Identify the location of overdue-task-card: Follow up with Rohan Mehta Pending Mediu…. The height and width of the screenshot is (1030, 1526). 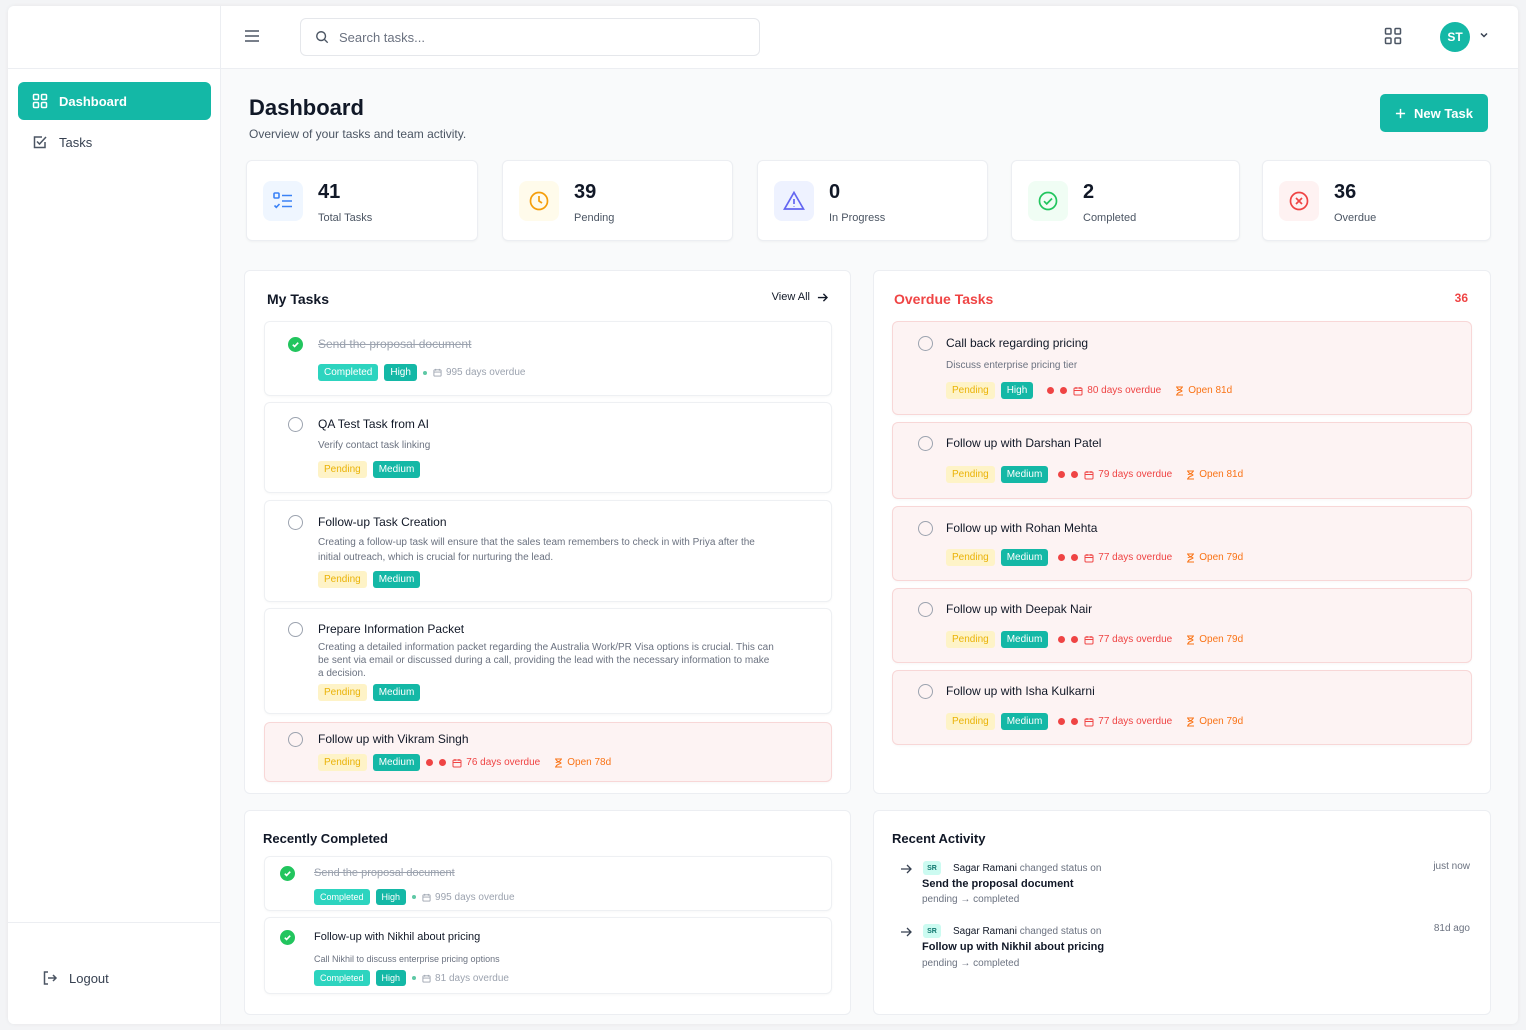
(1182, 543).